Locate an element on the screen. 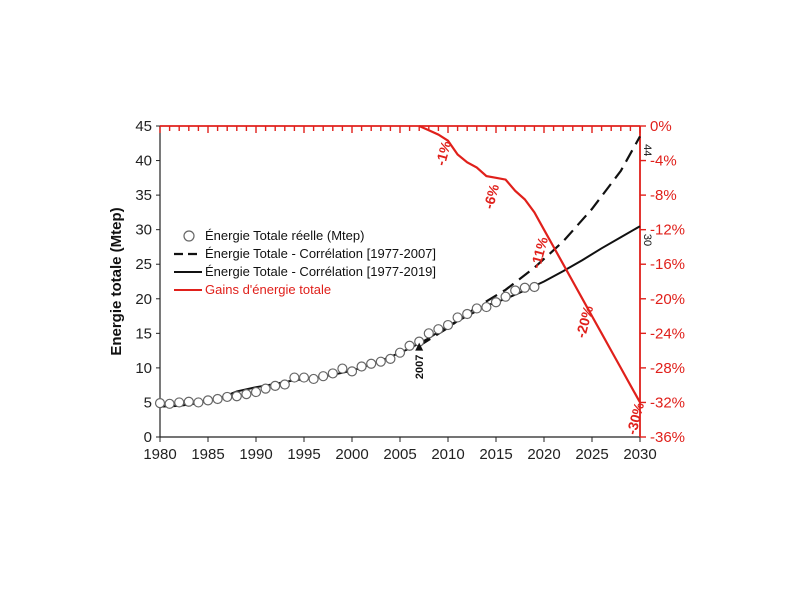 This screenshot has height=600, width=800. marker-2007-triangle is located at coordinates (419, 346).